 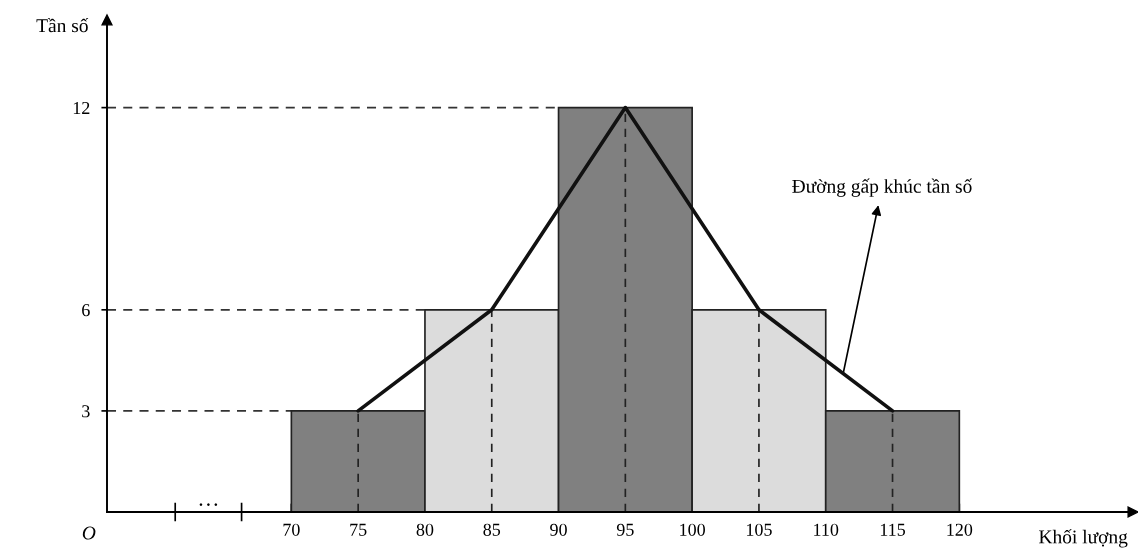 I want to click on y-tick-label: 6, so click(x=86, y=310).